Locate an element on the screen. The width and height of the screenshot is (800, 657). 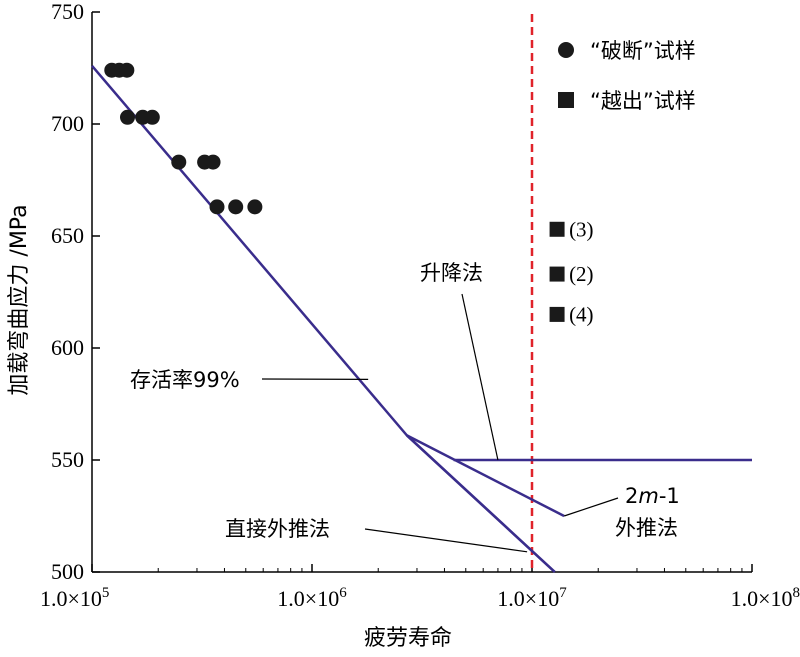
square-point-label: (2) is located at coordinates (581, 274).